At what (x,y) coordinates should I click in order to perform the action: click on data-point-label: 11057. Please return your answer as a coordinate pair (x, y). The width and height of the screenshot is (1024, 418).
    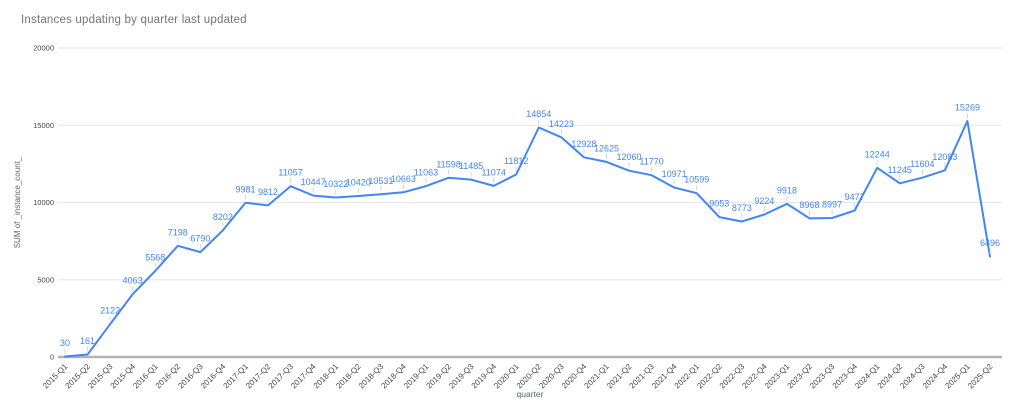
    Looking at the image, I should click on (290, 173).